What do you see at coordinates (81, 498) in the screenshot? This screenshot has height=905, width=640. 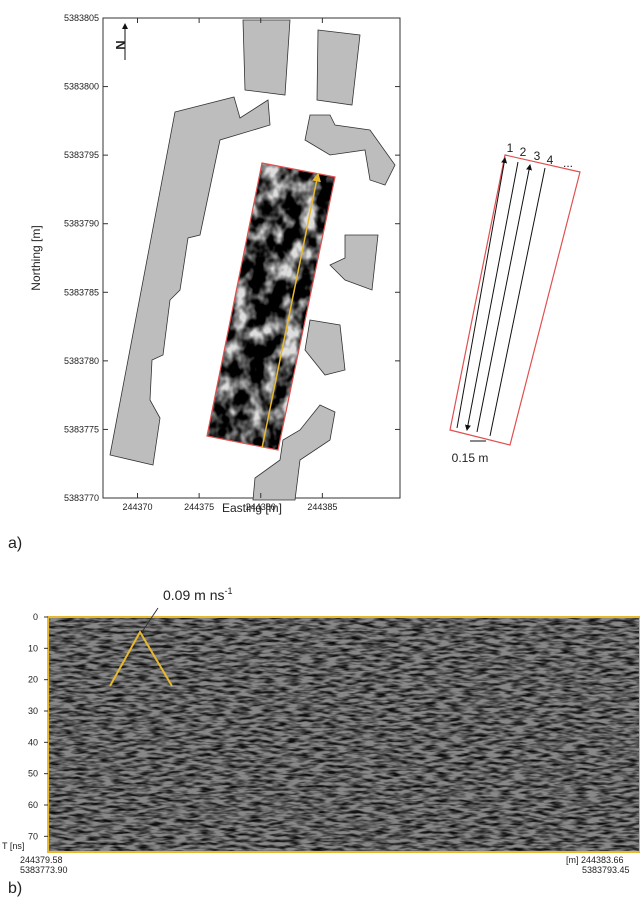 I see `y-tick-label: 5383770` at bounding box center [81, 498].